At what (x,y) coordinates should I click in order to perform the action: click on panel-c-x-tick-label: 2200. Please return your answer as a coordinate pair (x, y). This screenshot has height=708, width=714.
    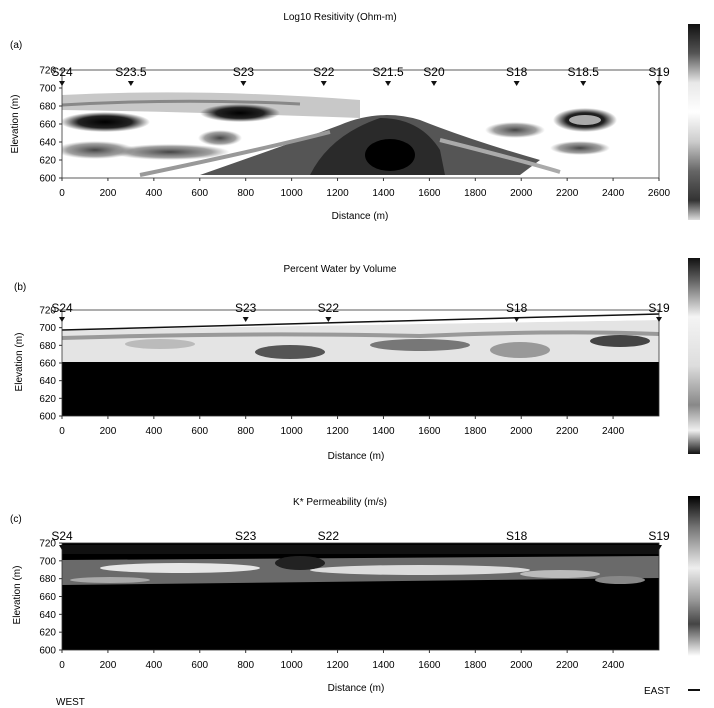
    Looking at the image, I should click on (567, 665).